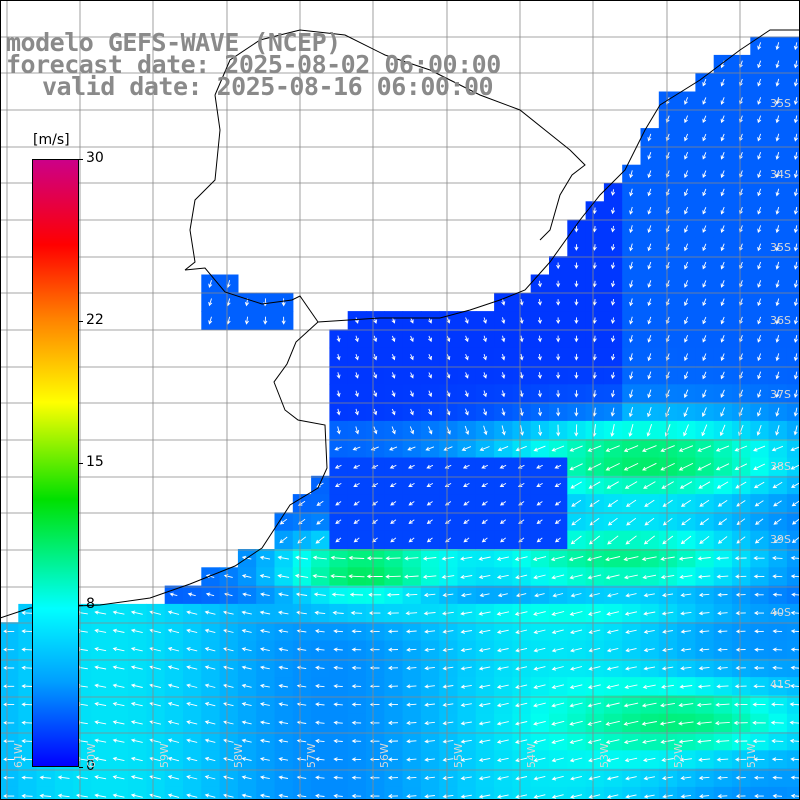 Image resolution: width=800 pixels, height=800 pixels. I want to click on title-model: modelo GEFS-WAVE (NCEP), so click(173, 42).